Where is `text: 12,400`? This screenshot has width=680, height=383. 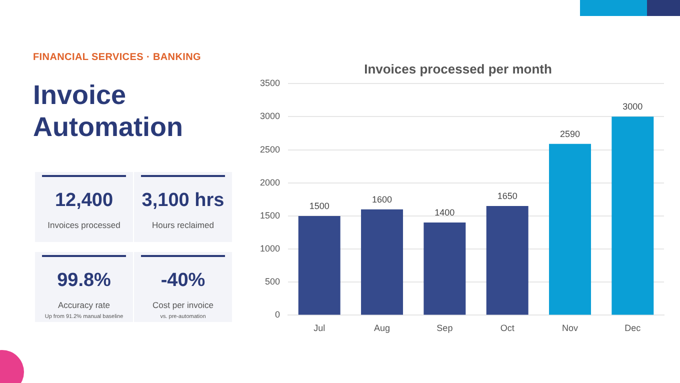 text: 12,400 is located at coordinates (84, 201).